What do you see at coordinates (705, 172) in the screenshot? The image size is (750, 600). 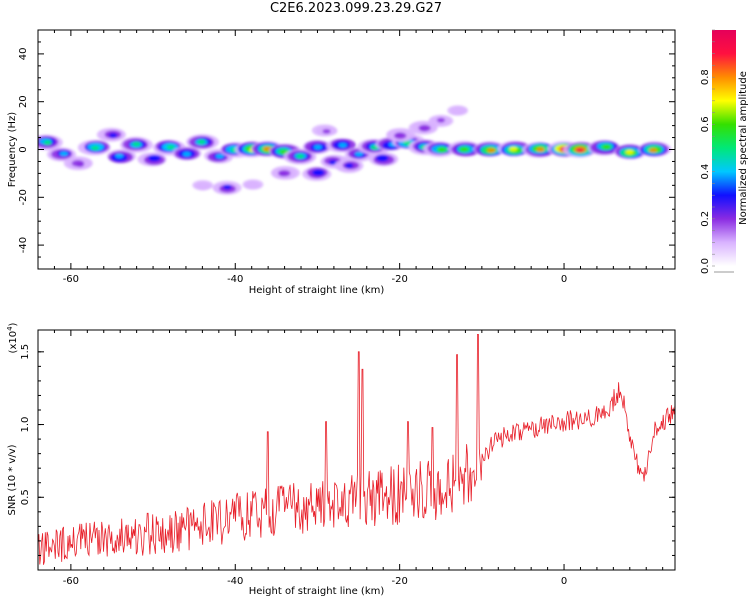 I see `colorbar-tick-label: 0.4` at bounding box center [705, 172].